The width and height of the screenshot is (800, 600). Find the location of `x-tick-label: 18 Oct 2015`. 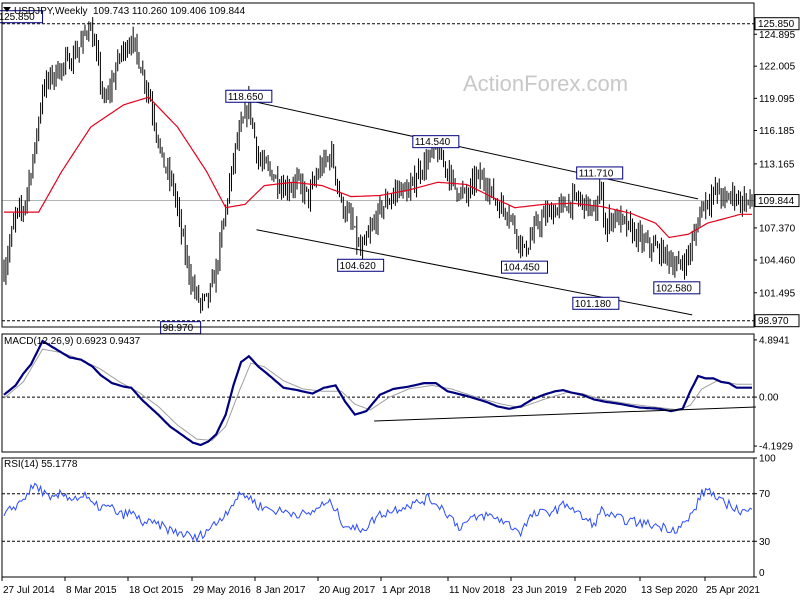

x-tick-label: 18 Oct 2015 is located at coordinates (156, 590).